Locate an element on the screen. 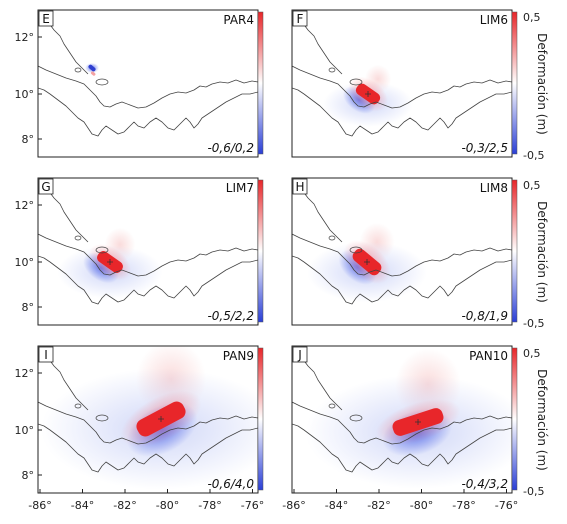 This screenshot has width=567, height=524. panel-scenario-name: LIM7 is located at coordinates (240, 188).